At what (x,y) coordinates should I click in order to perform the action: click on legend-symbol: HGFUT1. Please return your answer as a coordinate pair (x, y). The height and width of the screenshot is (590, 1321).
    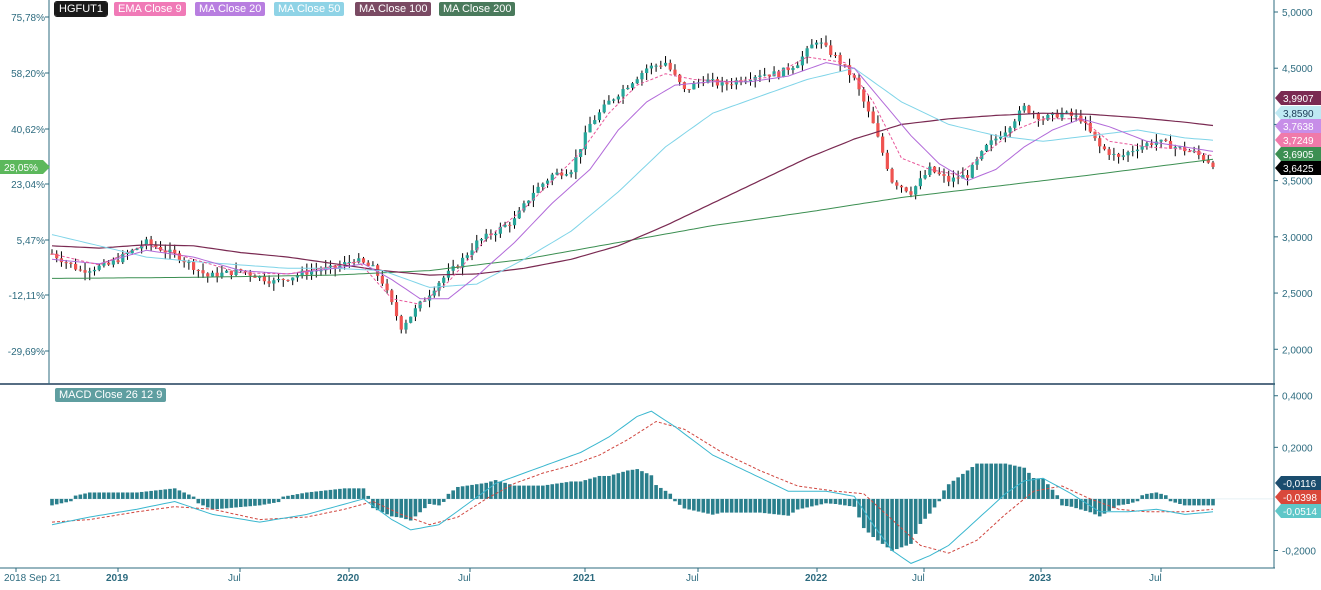
    Looking at the image, I should click on (81, 9).